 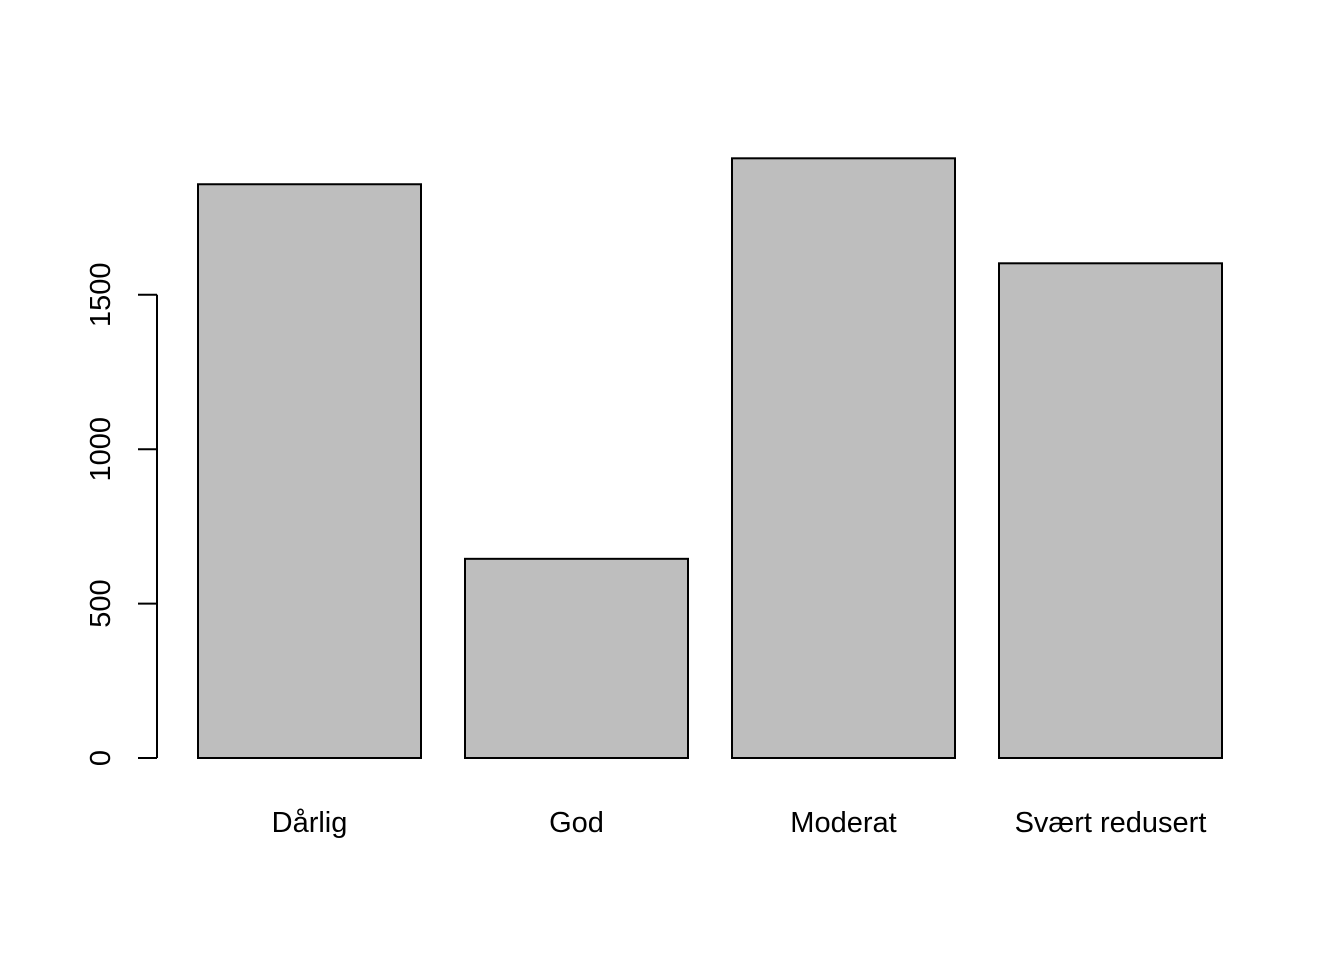 What do you see at coordinates (101, 449) in the screenshot?
I see `y-tick-label-1000: 1000` at bounding box center [101, 449].